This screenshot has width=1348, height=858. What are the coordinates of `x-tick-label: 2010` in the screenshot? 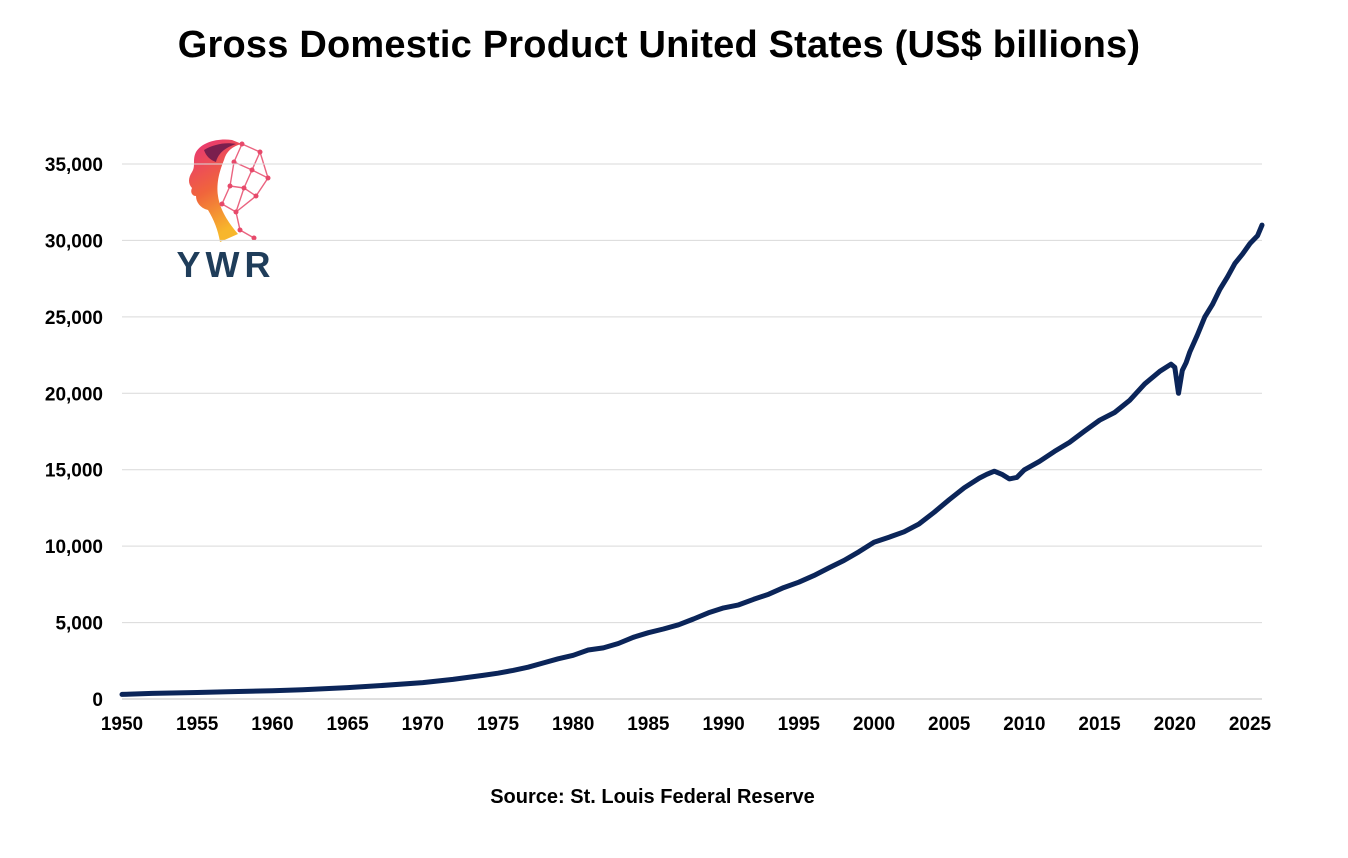 It's located at (1024, 724).